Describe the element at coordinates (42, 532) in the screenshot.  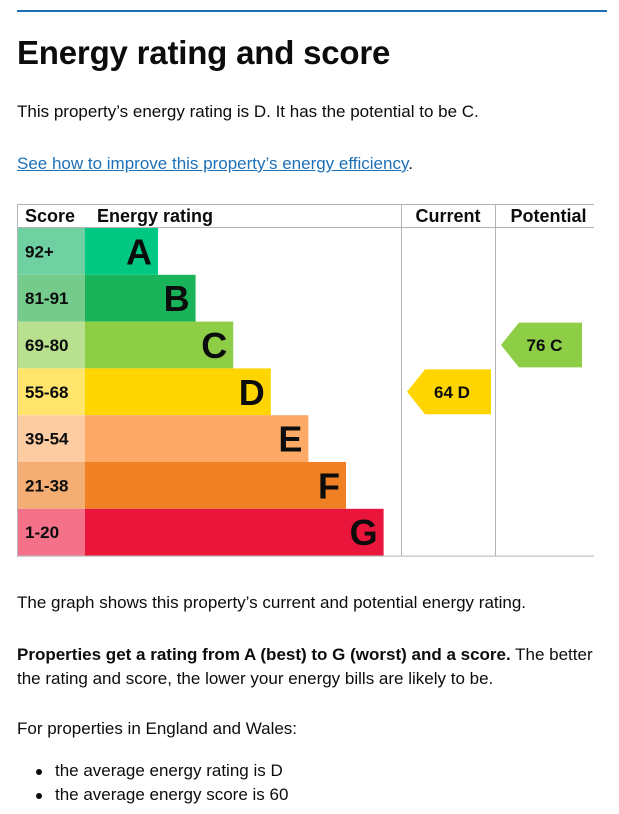
I see `score-range-g: 1-20` at that location.